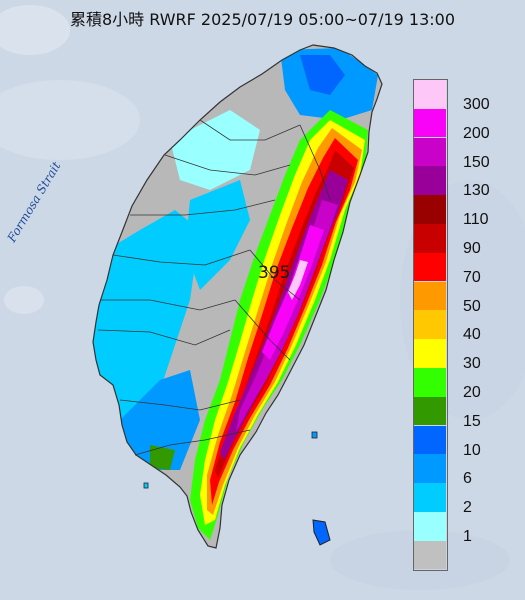  I want to click on legend-label: 20, so click(472, 392).